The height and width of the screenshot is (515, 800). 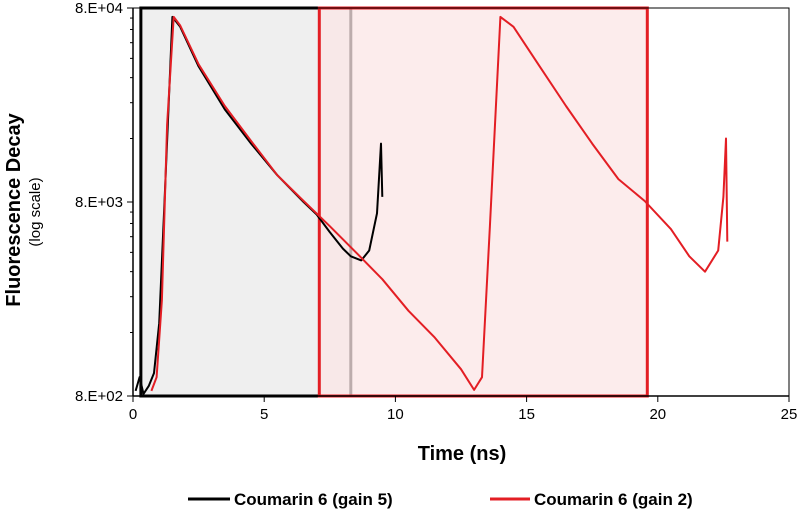 I want to click on x-tick-label-3: 15, so click(x=526, y=414).